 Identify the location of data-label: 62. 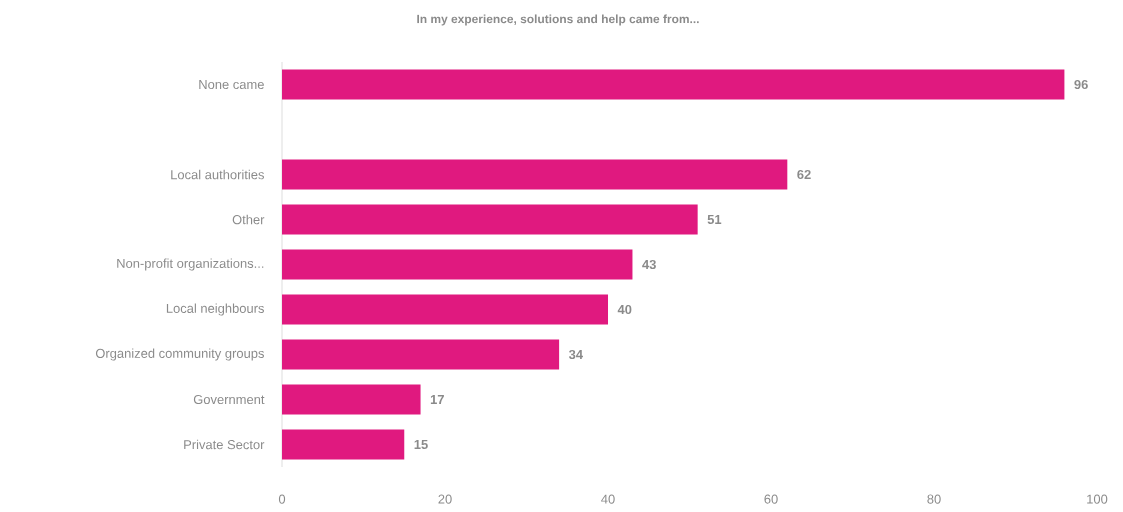
(804, 174).